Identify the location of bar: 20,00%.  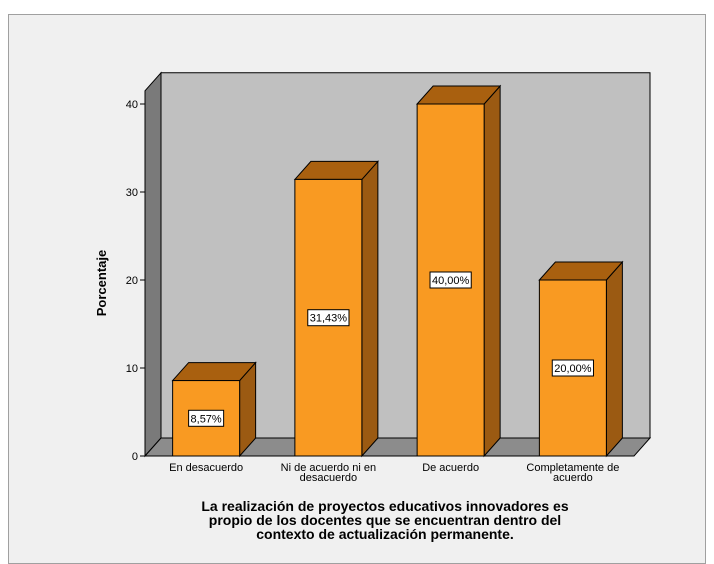
(581, 359).